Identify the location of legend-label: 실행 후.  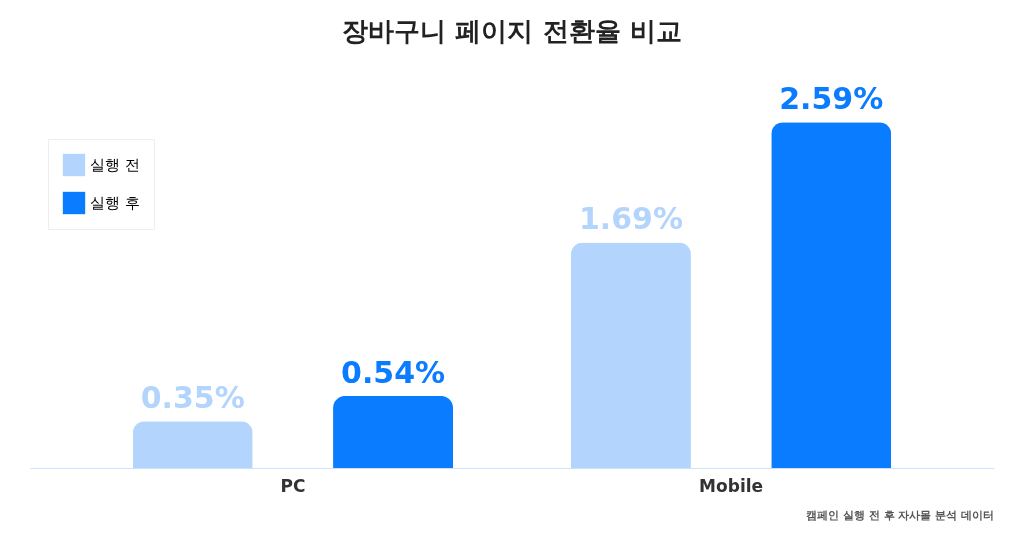
(115, 203).